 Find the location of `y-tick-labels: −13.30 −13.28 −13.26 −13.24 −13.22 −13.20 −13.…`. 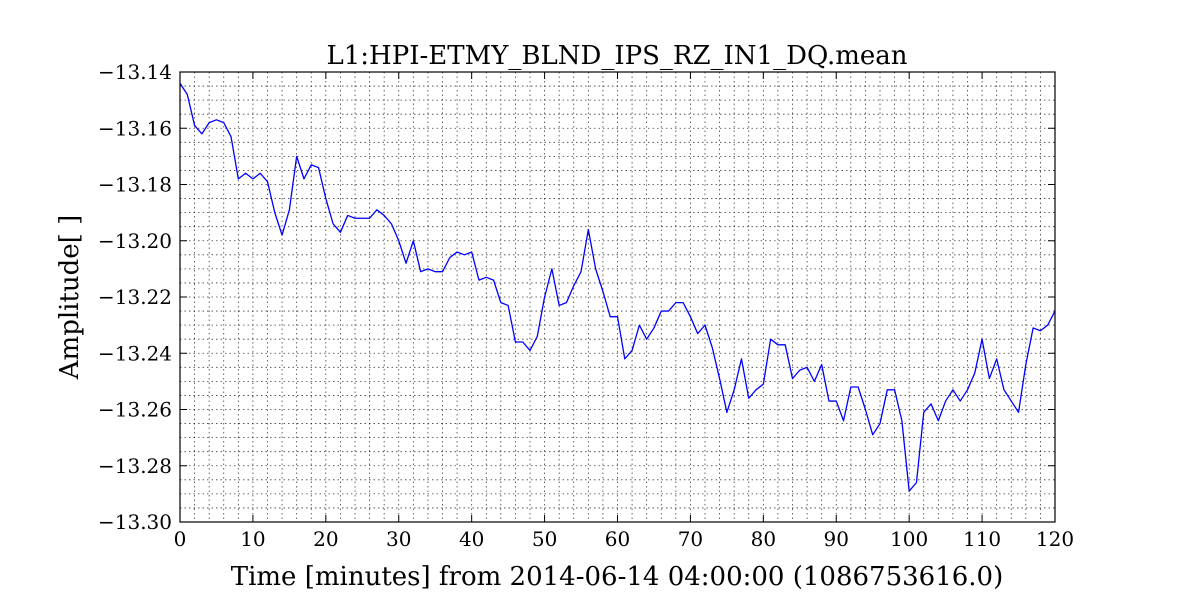

y-tick-labels: −13.30 −13.28 −13.26 −13.24 −13.22 −13.20 −13.… is located at coordinates (135, 297).